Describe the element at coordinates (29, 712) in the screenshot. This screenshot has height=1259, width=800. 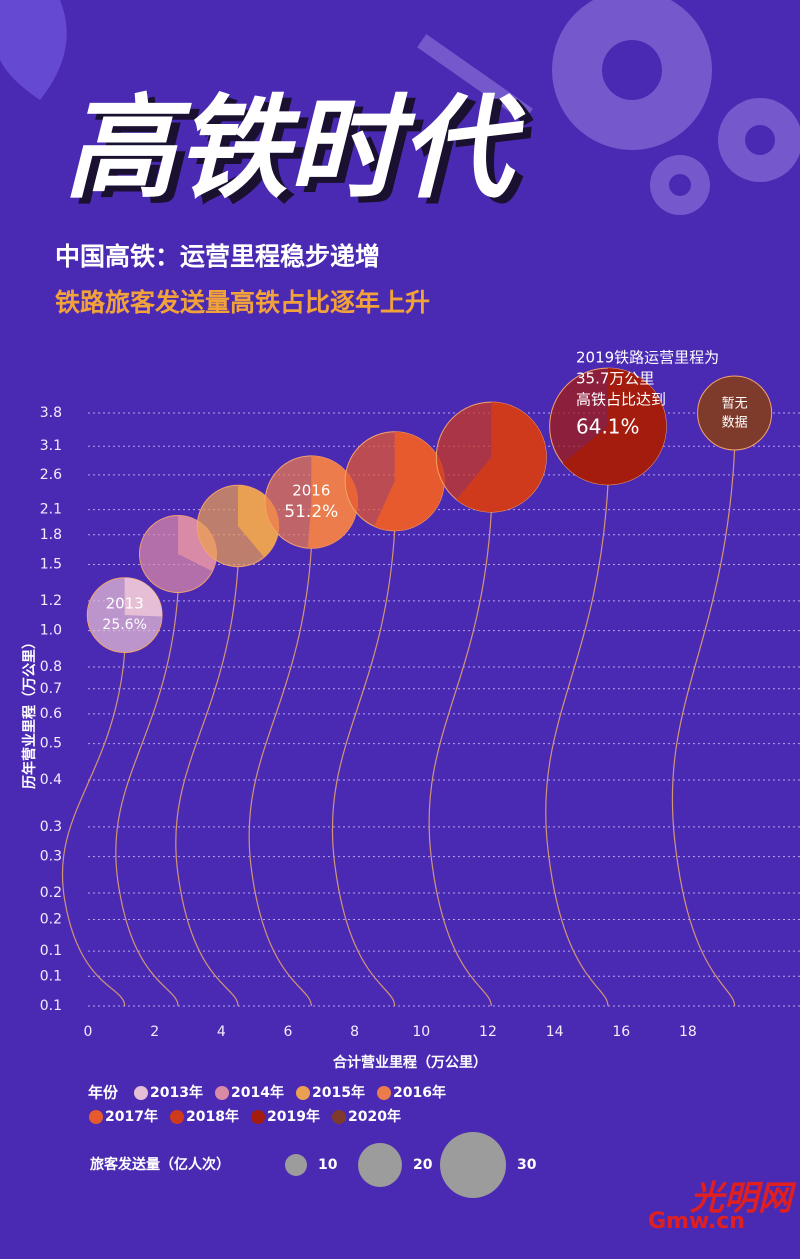
I see `y-axis-title: 历年营业里程（万公里）` at that location.